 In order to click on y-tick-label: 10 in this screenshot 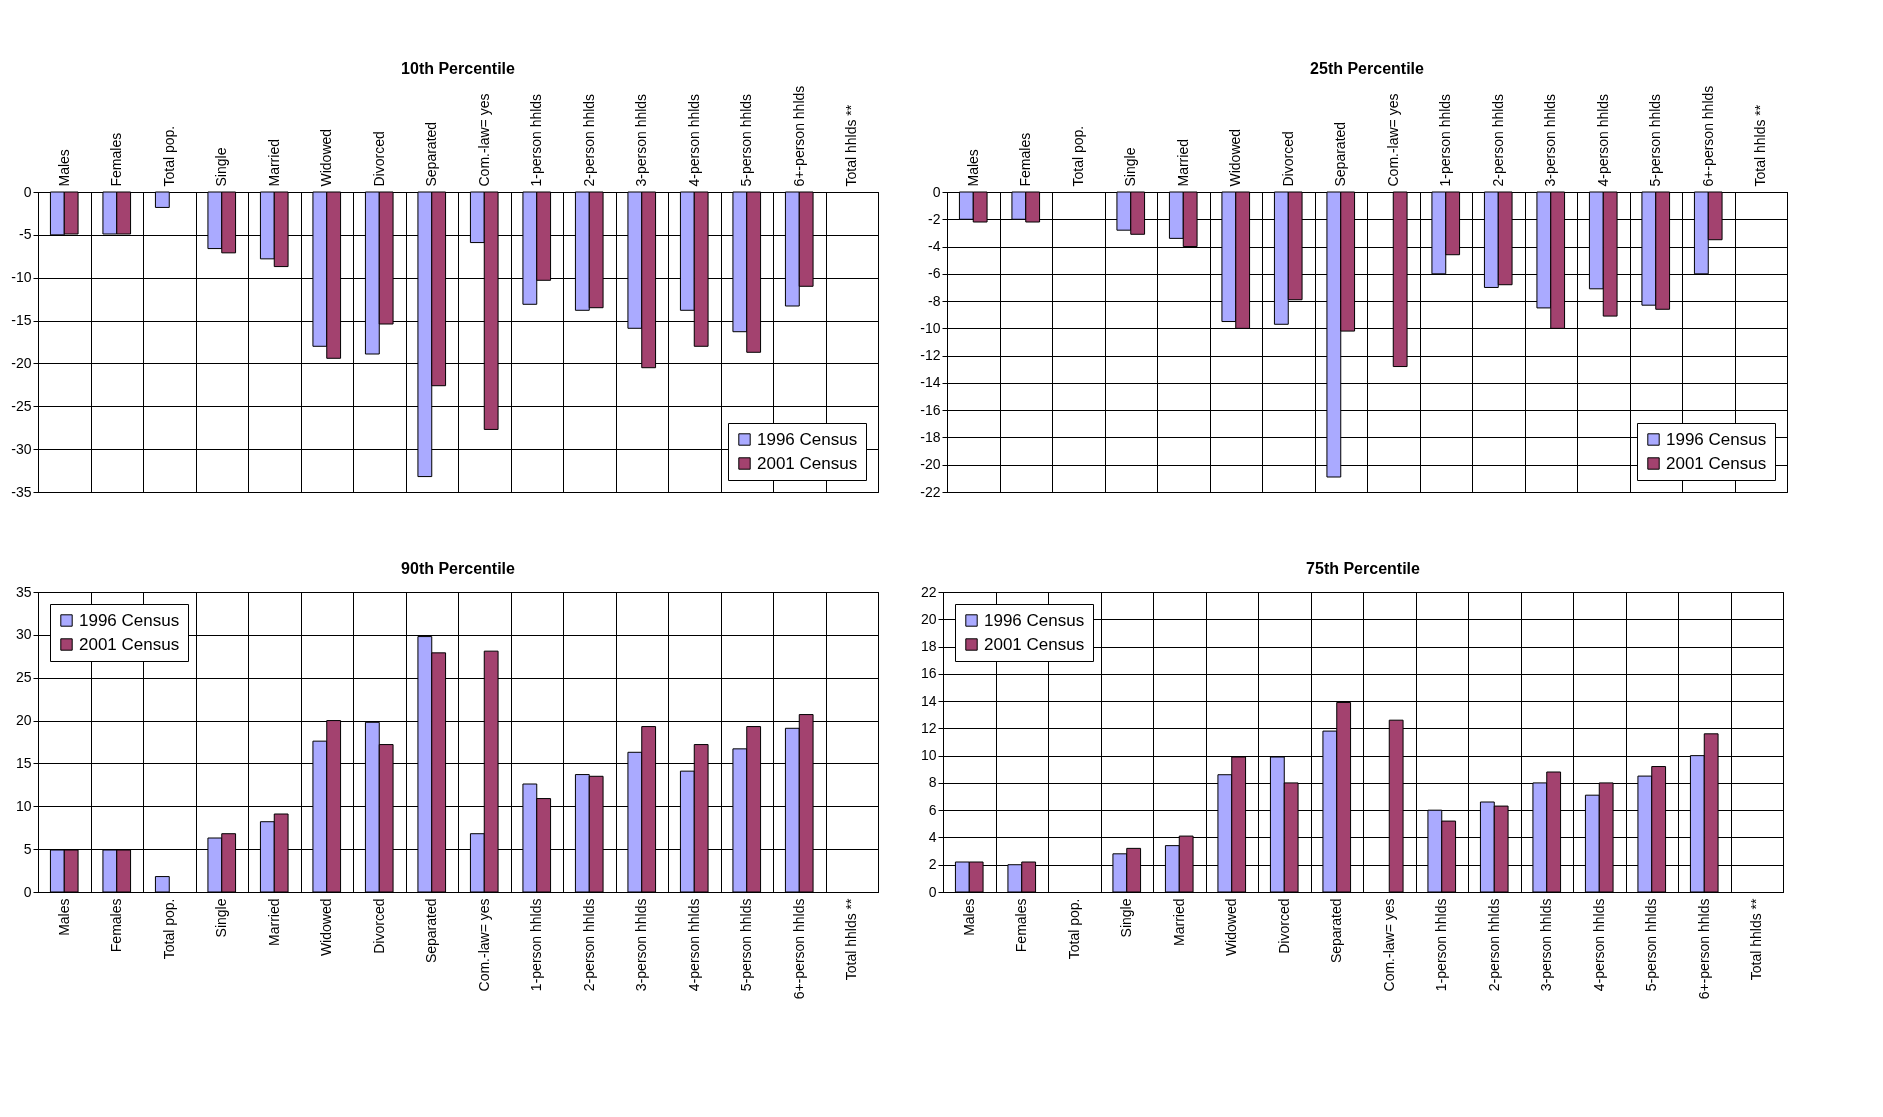, I will do `click(23, 805)`.